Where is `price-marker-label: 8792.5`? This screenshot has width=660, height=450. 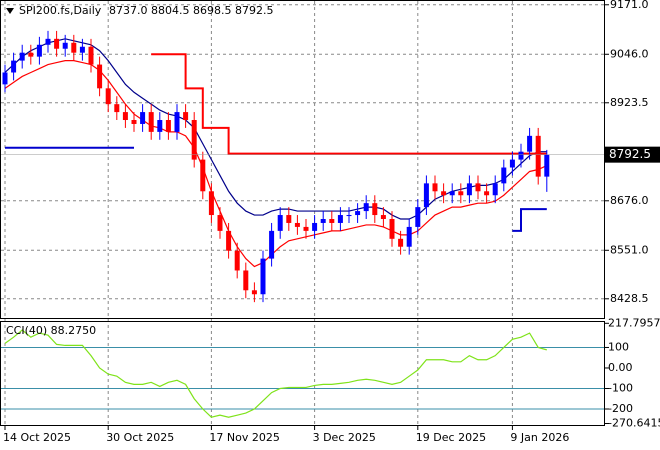 price-marker-label: 8792.5 is located at coordinates (630, 154).